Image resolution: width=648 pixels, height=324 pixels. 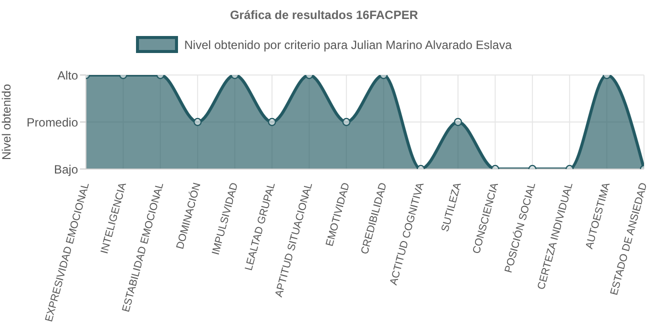 I want to click on category-label: Promedio, so click(x=52, y=122).